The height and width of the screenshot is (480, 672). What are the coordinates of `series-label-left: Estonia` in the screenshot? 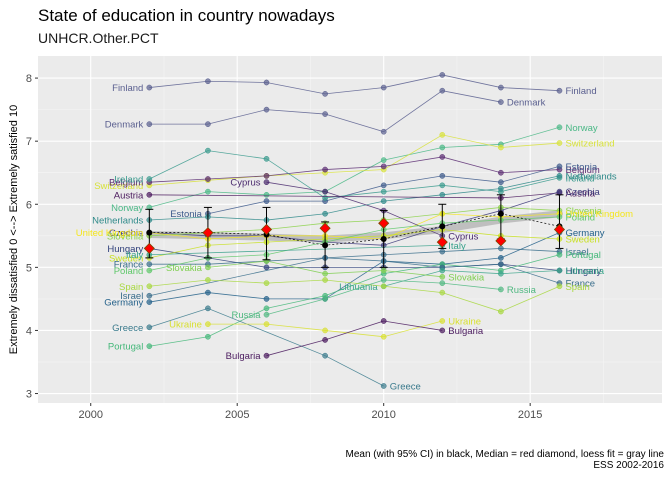 It's located at (186, 214).